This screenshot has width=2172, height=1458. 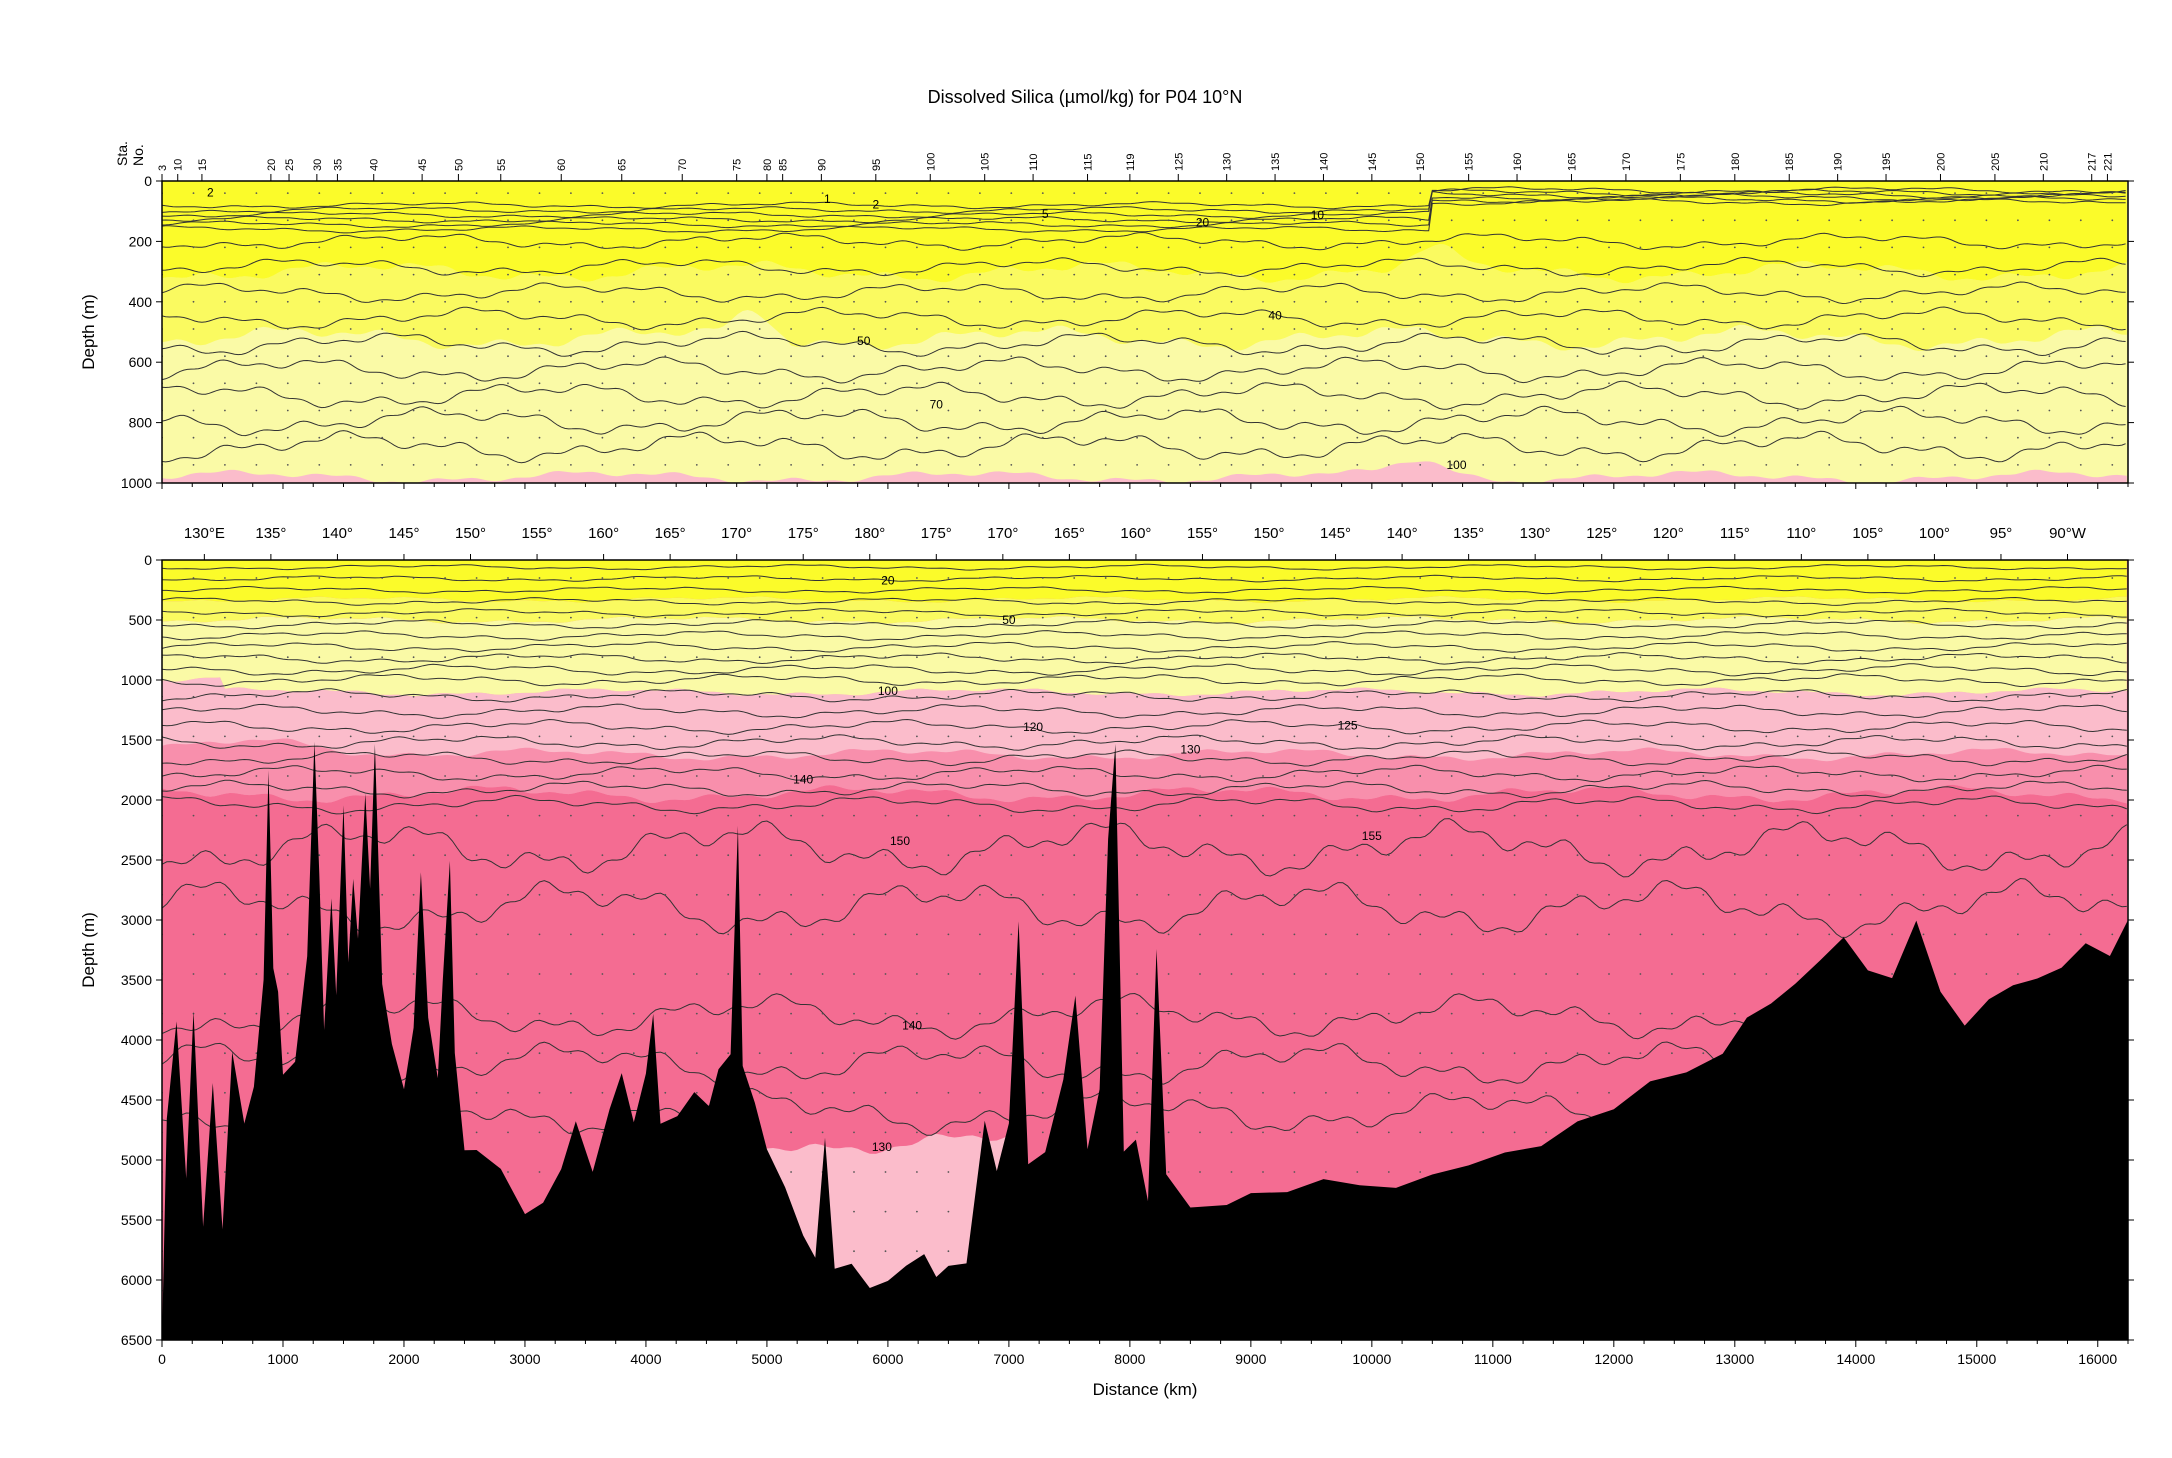 What do you see at coordinates (683, 165) in the screenshot?
I see `station-number: 70` at bounding box center [683, 165].